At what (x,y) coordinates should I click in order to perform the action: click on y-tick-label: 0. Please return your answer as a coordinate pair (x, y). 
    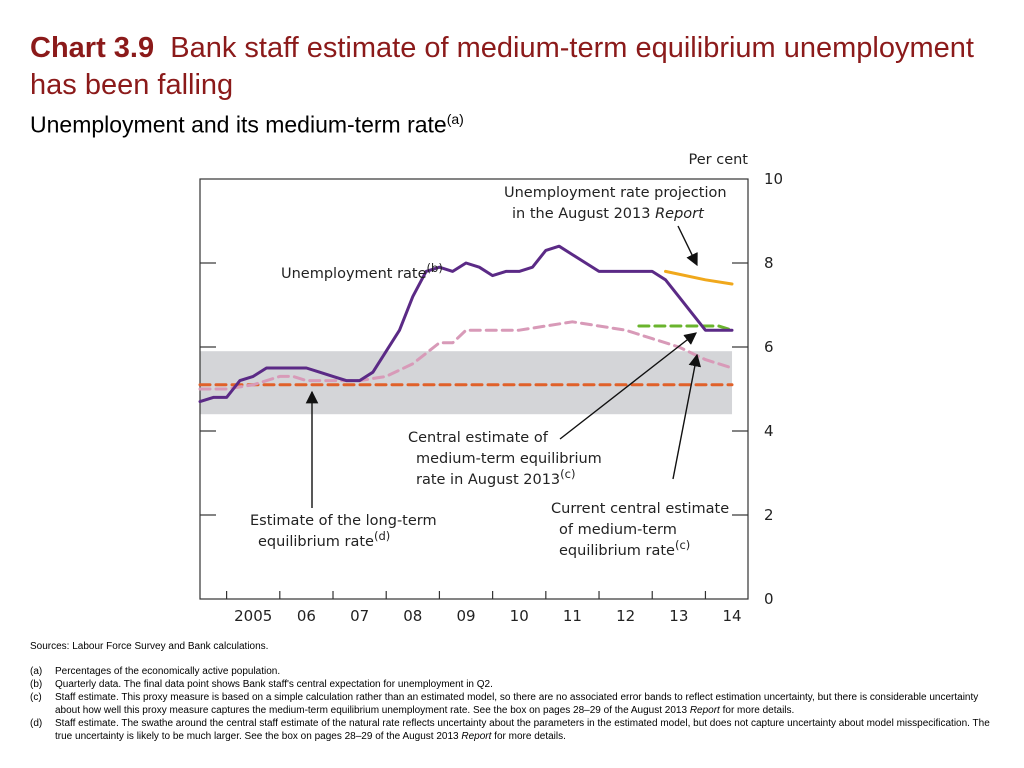
    Looking at the image, I should click on (769, 599).